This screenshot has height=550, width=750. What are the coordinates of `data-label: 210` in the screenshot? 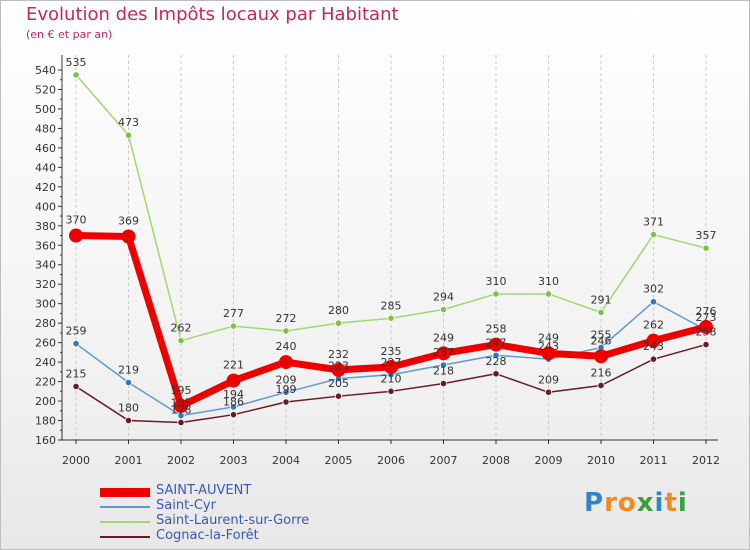 It's located at (391, 378).